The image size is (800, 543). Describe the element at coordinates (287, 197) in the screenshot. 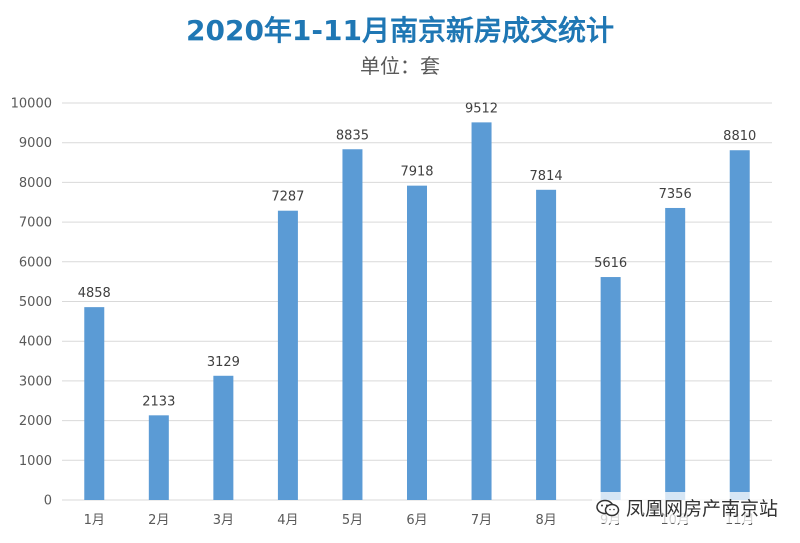

I see `data-label: 7287` at that location.